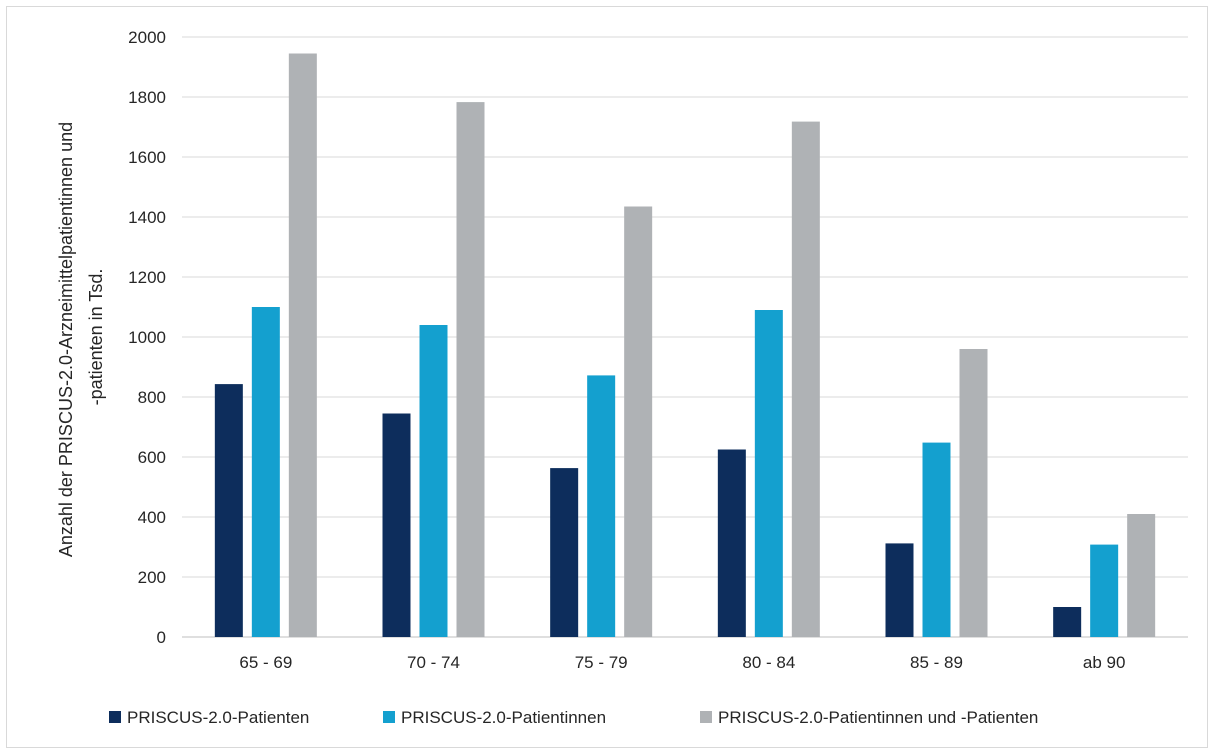 The image size is (1215, 755). Describe the element at coordinates (878, 717) in the screenshot. I see `legend-label-gesamt: PRISCUS-2.0-Patientinnen und -Patienten` at that location.